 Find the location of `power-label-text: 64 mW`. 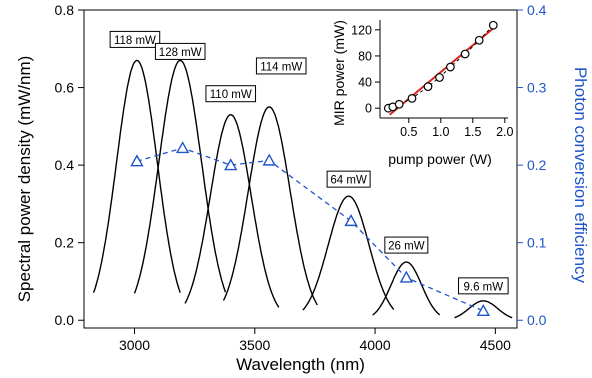

power-label-text: 64 mW is located at coordinates (348, 181).